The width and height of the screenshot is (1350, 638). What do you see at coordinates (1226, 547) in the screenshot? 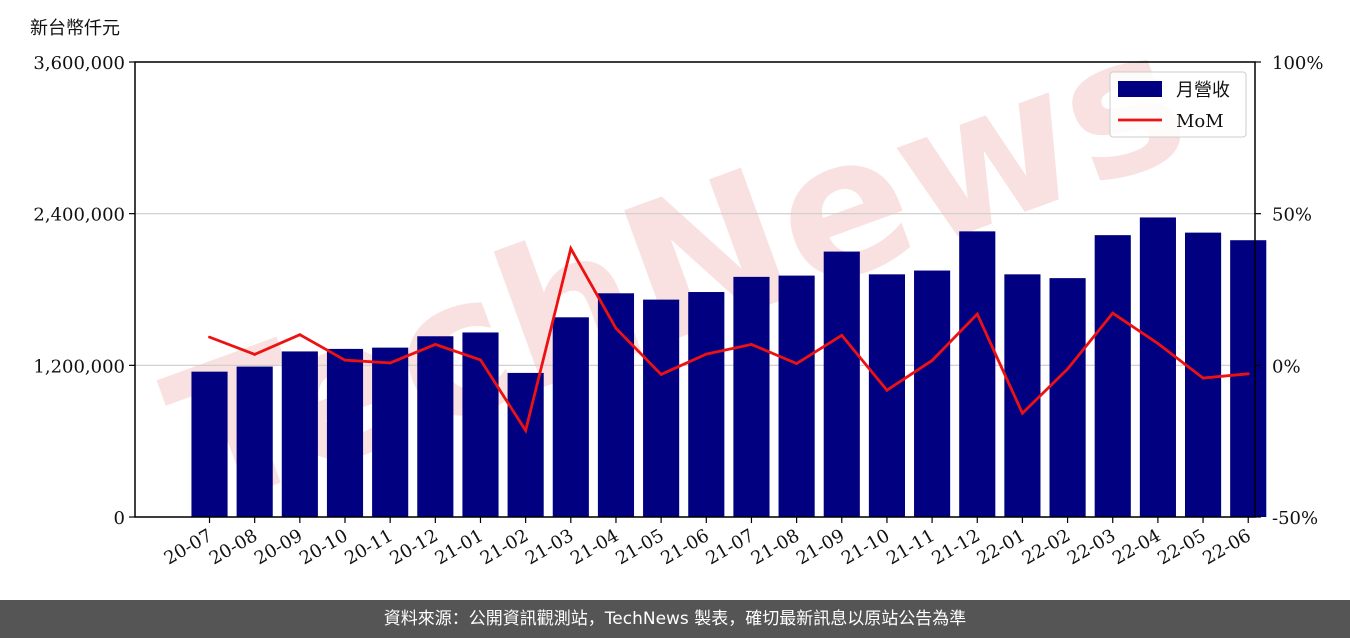
I see `x-tick-label: 22-06` at bounding box center [1226, 547].